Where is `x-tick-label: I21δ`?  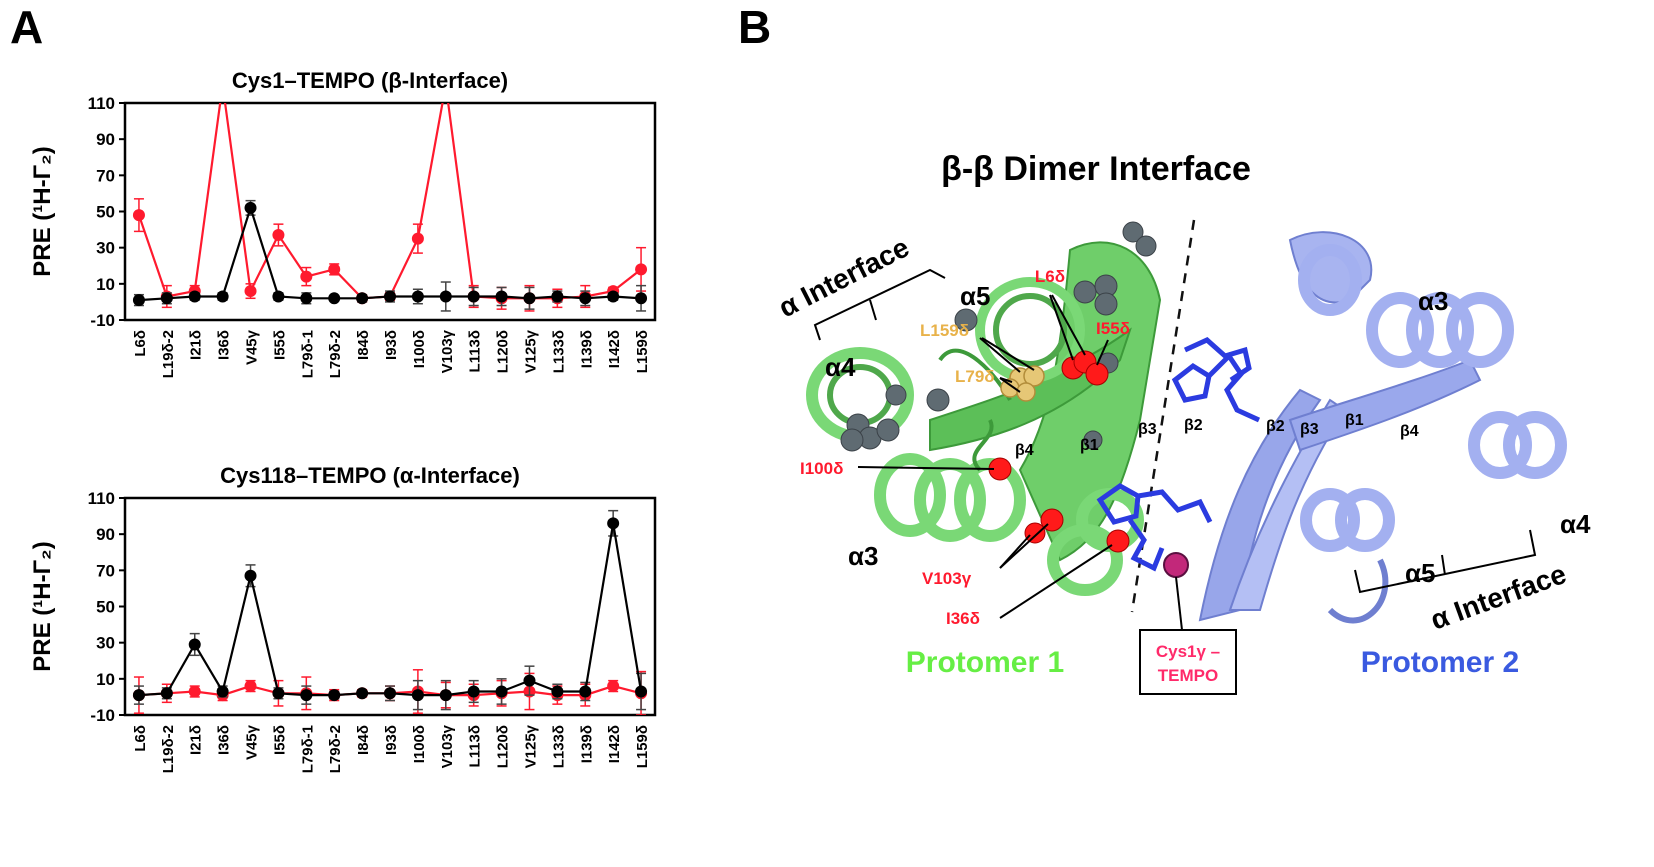
x-tick-label: I21δ is located at coordinates (196, 345).